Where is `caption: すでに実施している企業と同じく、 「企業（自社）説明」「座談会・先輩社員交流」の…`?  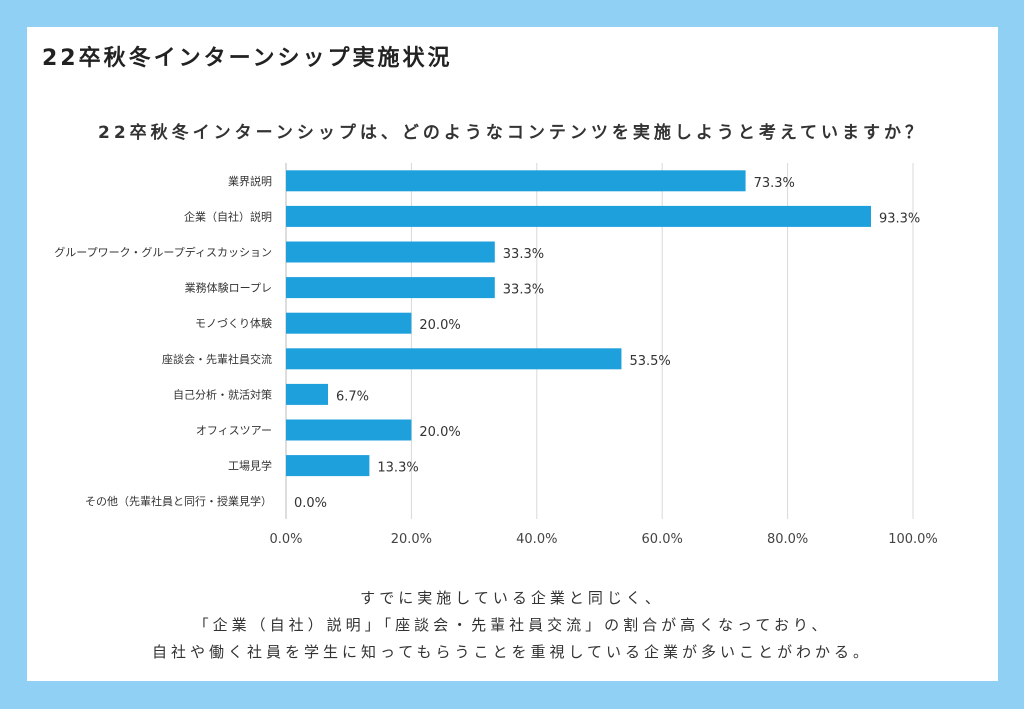
caption: すでに実施している企業と同じく、 「企業（自社）説明」「座談会・先輩社員交流」の… is located at coordinates (512, 625).